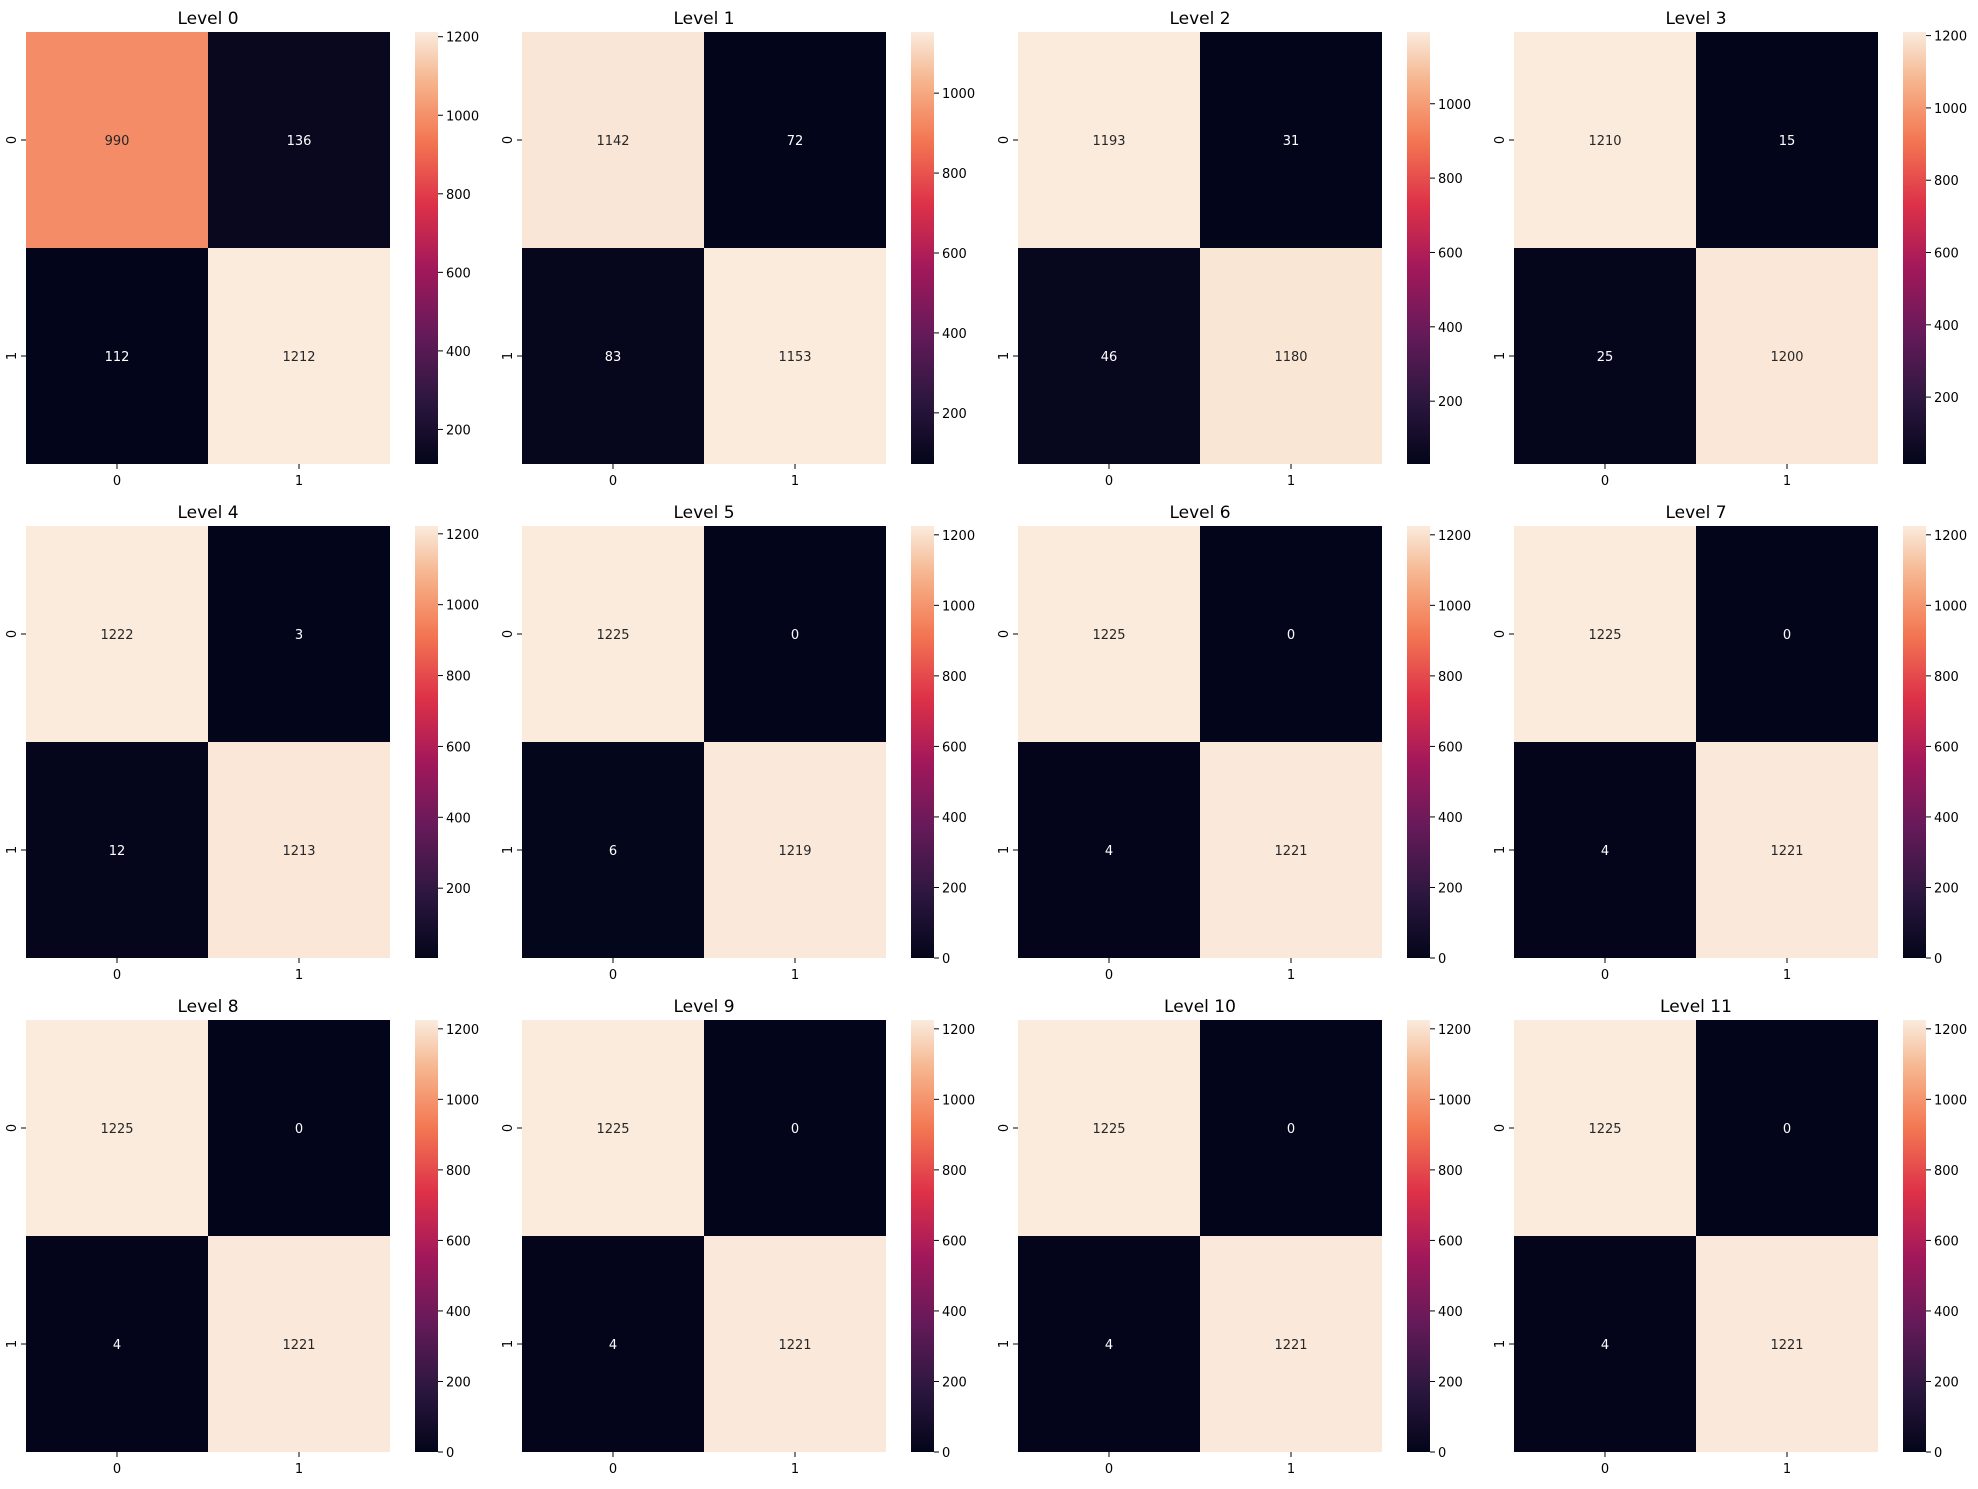 Image resolution: width=1978 pixels, height=1489 pixels. What do you see at coordinates (1199, 19) in the screenshot?
I see `panel-title: Level 2` at bounding box center [1199, 19].